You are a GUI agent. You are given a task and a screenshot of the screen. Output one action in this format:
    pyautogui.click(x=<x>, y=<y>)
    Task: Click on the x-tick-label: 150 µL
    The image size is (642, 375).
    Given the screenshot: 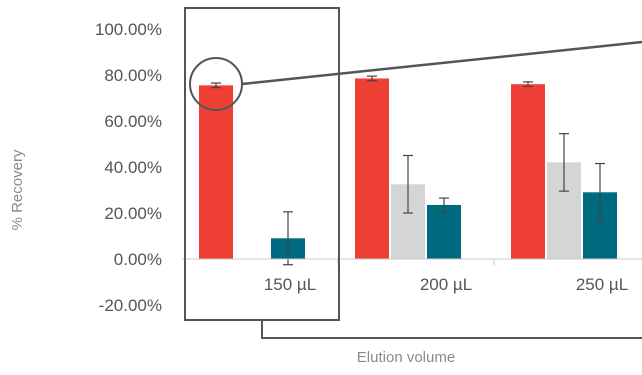 What is the action you would take?
    pyautogui.click(x=290, y=284)
    